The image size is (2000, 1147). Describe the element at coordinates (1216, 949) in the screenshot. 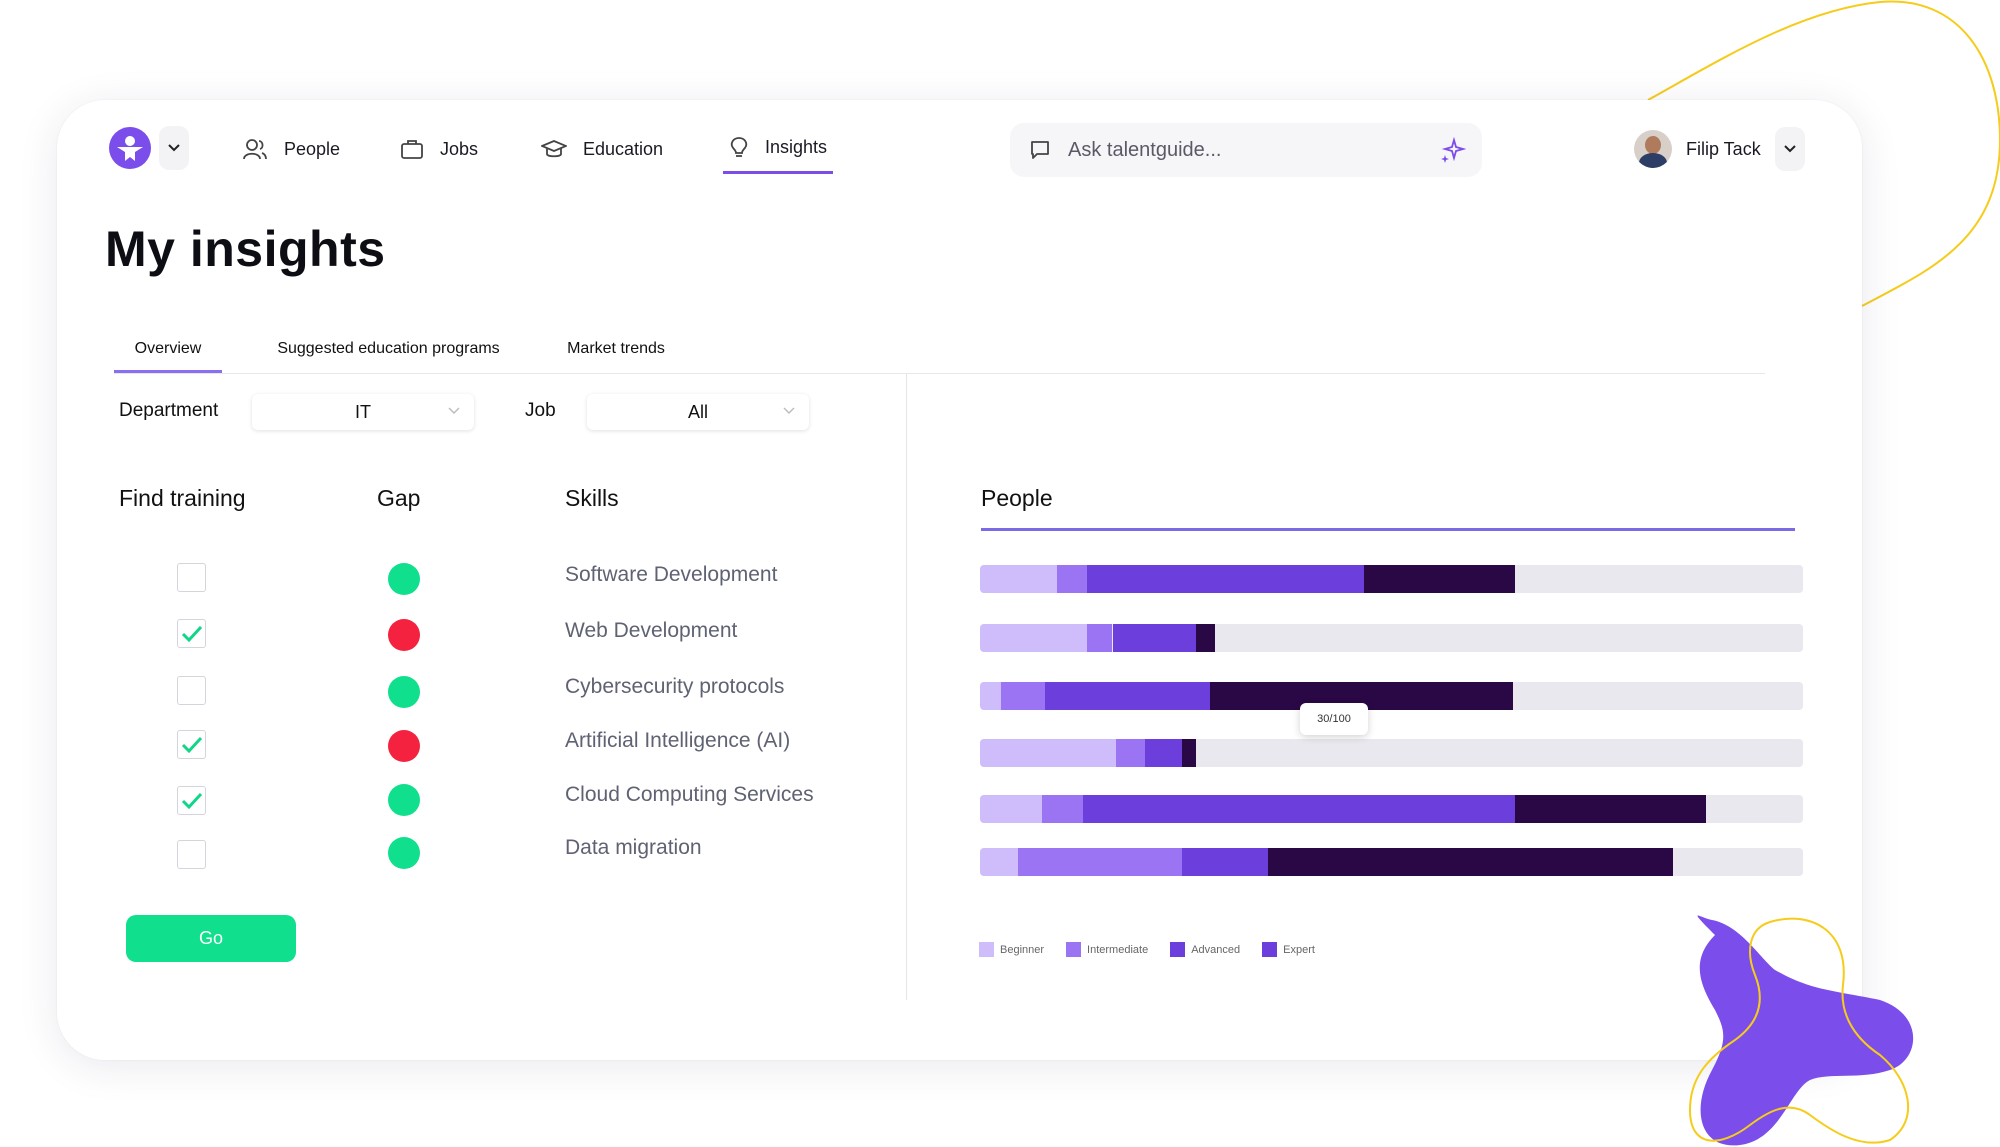

I see `legend-label: Advanced` at that location.